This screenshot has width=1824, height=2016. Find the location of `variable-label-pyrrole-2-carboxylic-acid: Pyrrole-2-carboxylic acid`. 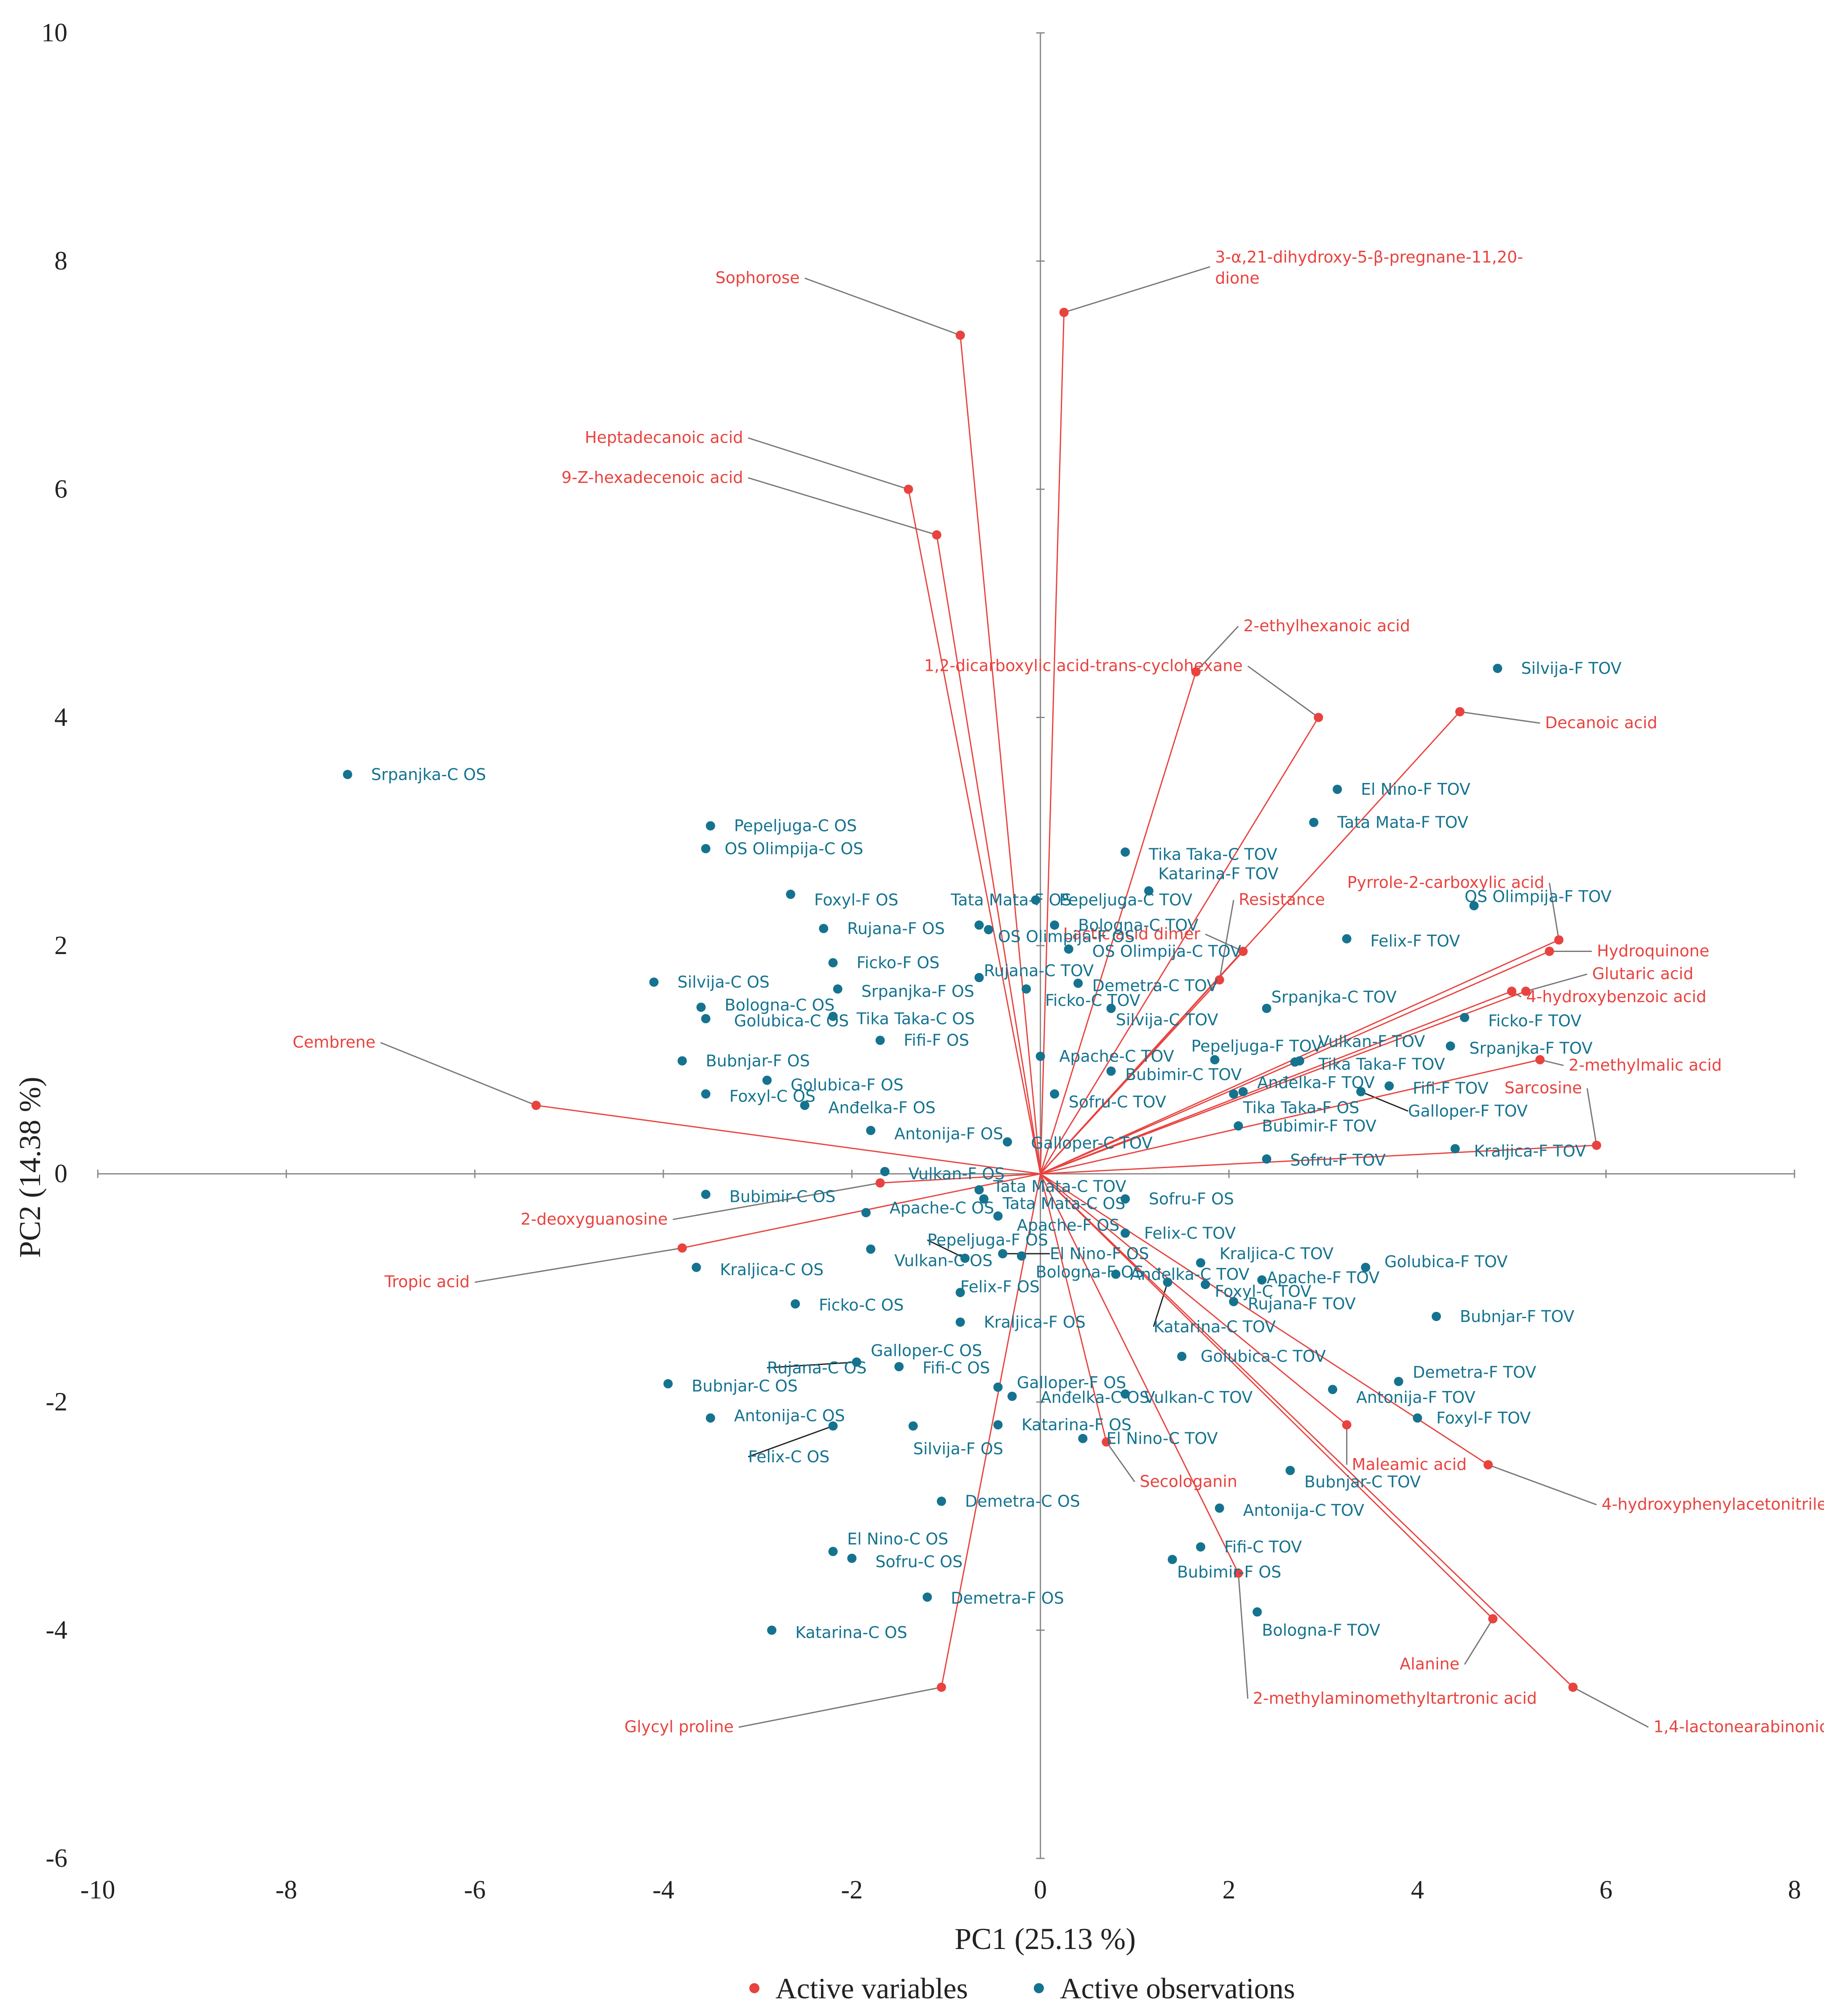

variable-label-pyrrole-2-carboxylic-acid: Pyrrole-2-carboxylic acid is located at coordinates (1446, 882).